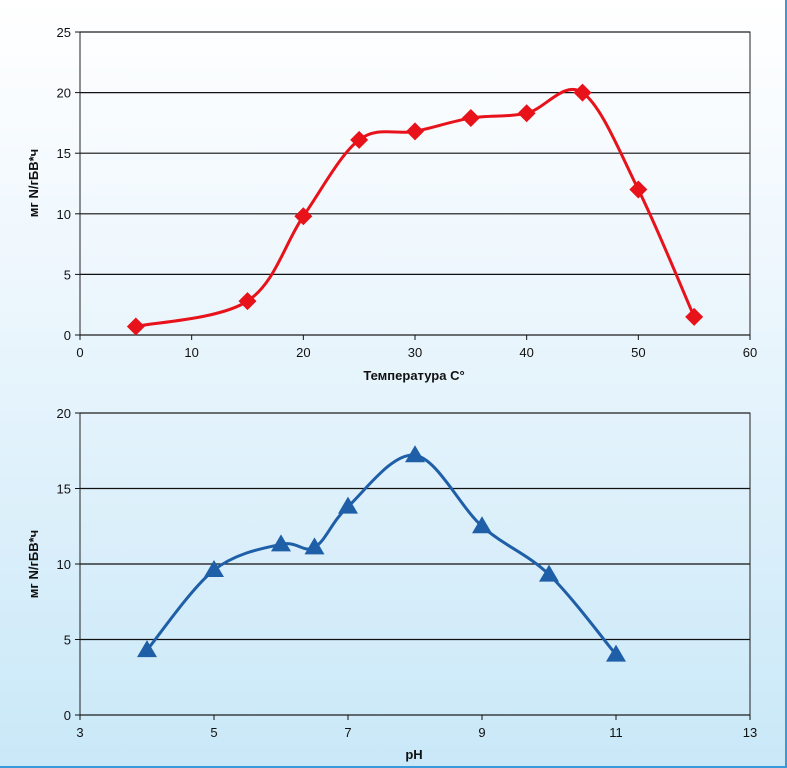  What do you see at coordinates (79, 352) in the screenshot?
I see `x-tick-label: 0` at bounding box center [79, 352].